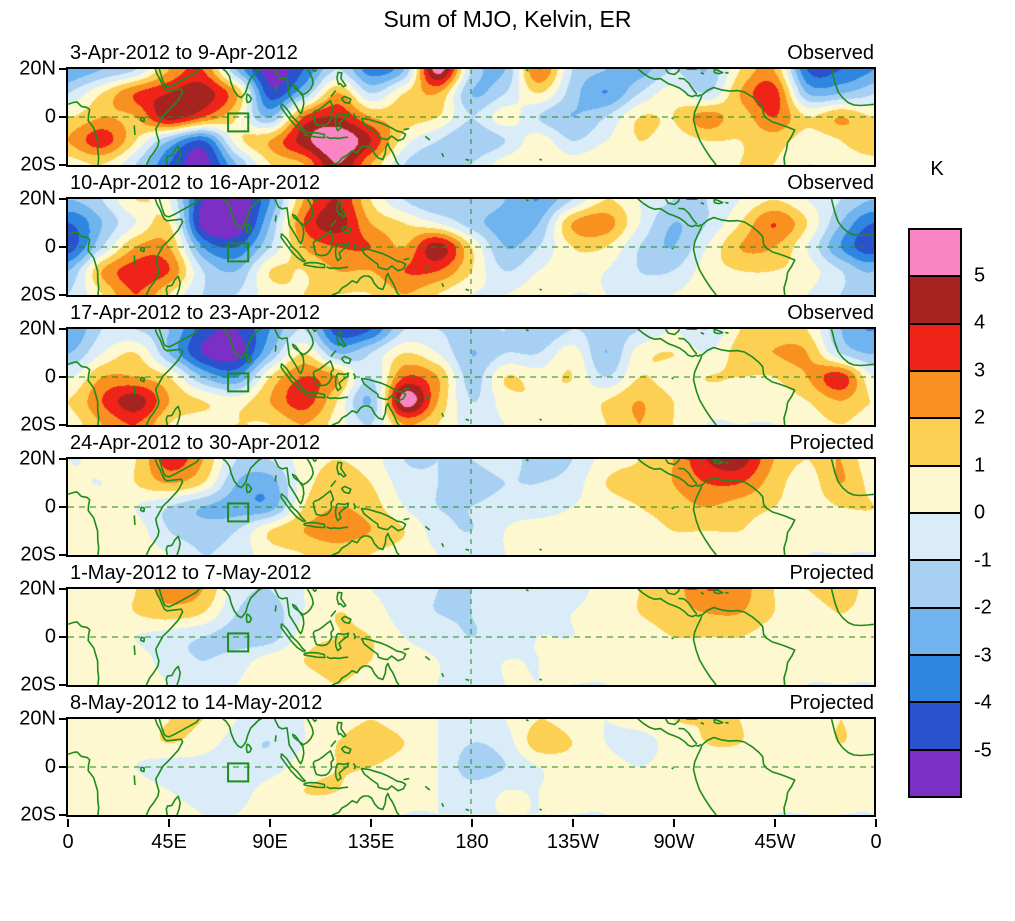 This screenshot has width=1015, height=921. What do you see at coordinates (980, 322) in the screenshot?
I see `colorbar-tick-label: 4` at bounding box center [980, 322].